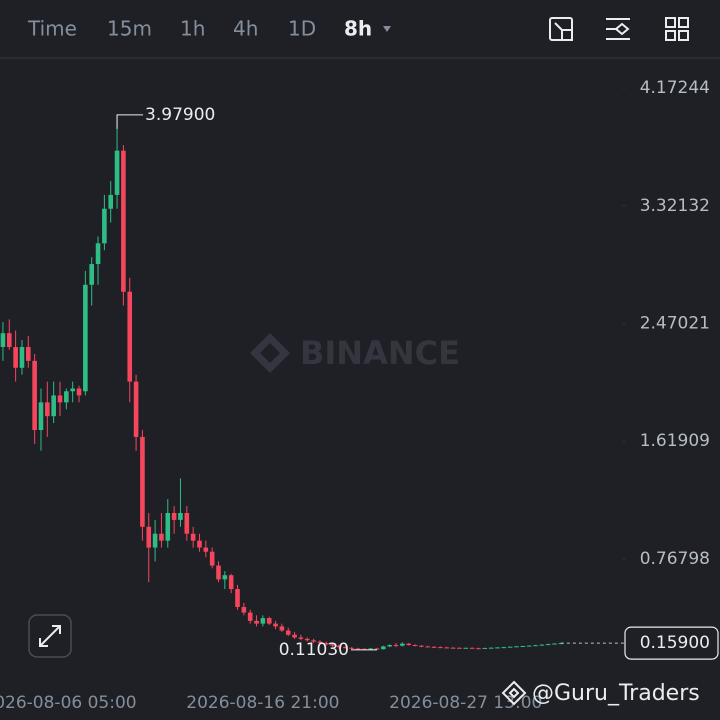  What do you see at coordinates (380, 353) in the screenshot?
I see `watermark: BINANCE` at bounding box center [380, 353].